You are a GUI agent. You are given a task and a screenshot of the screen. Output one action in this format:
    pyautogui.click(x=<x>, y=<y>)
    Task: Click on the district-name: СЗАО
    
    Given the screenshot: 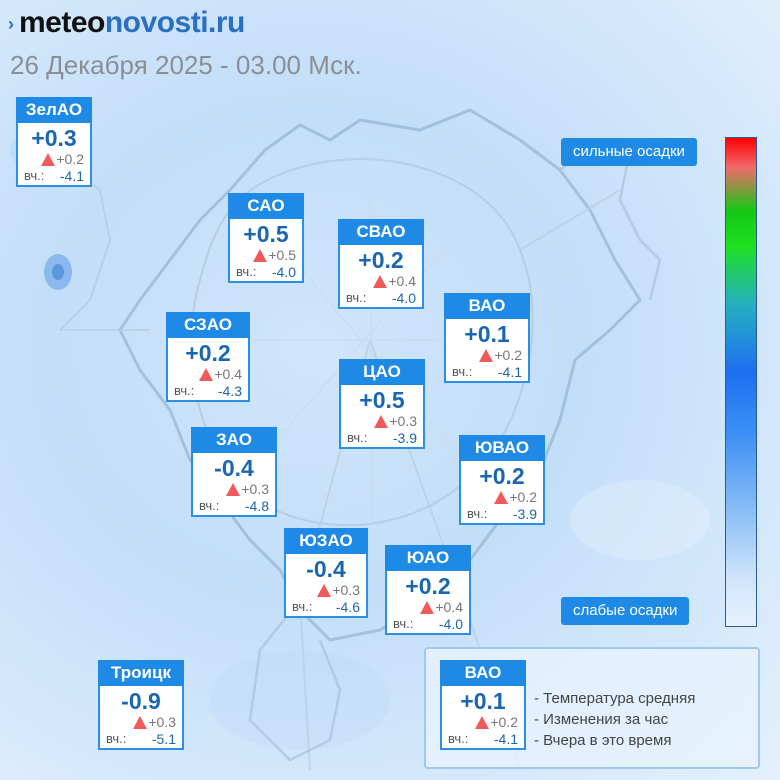 What is the action you would take?
    pyautogui.click(x=208, y=325)
    